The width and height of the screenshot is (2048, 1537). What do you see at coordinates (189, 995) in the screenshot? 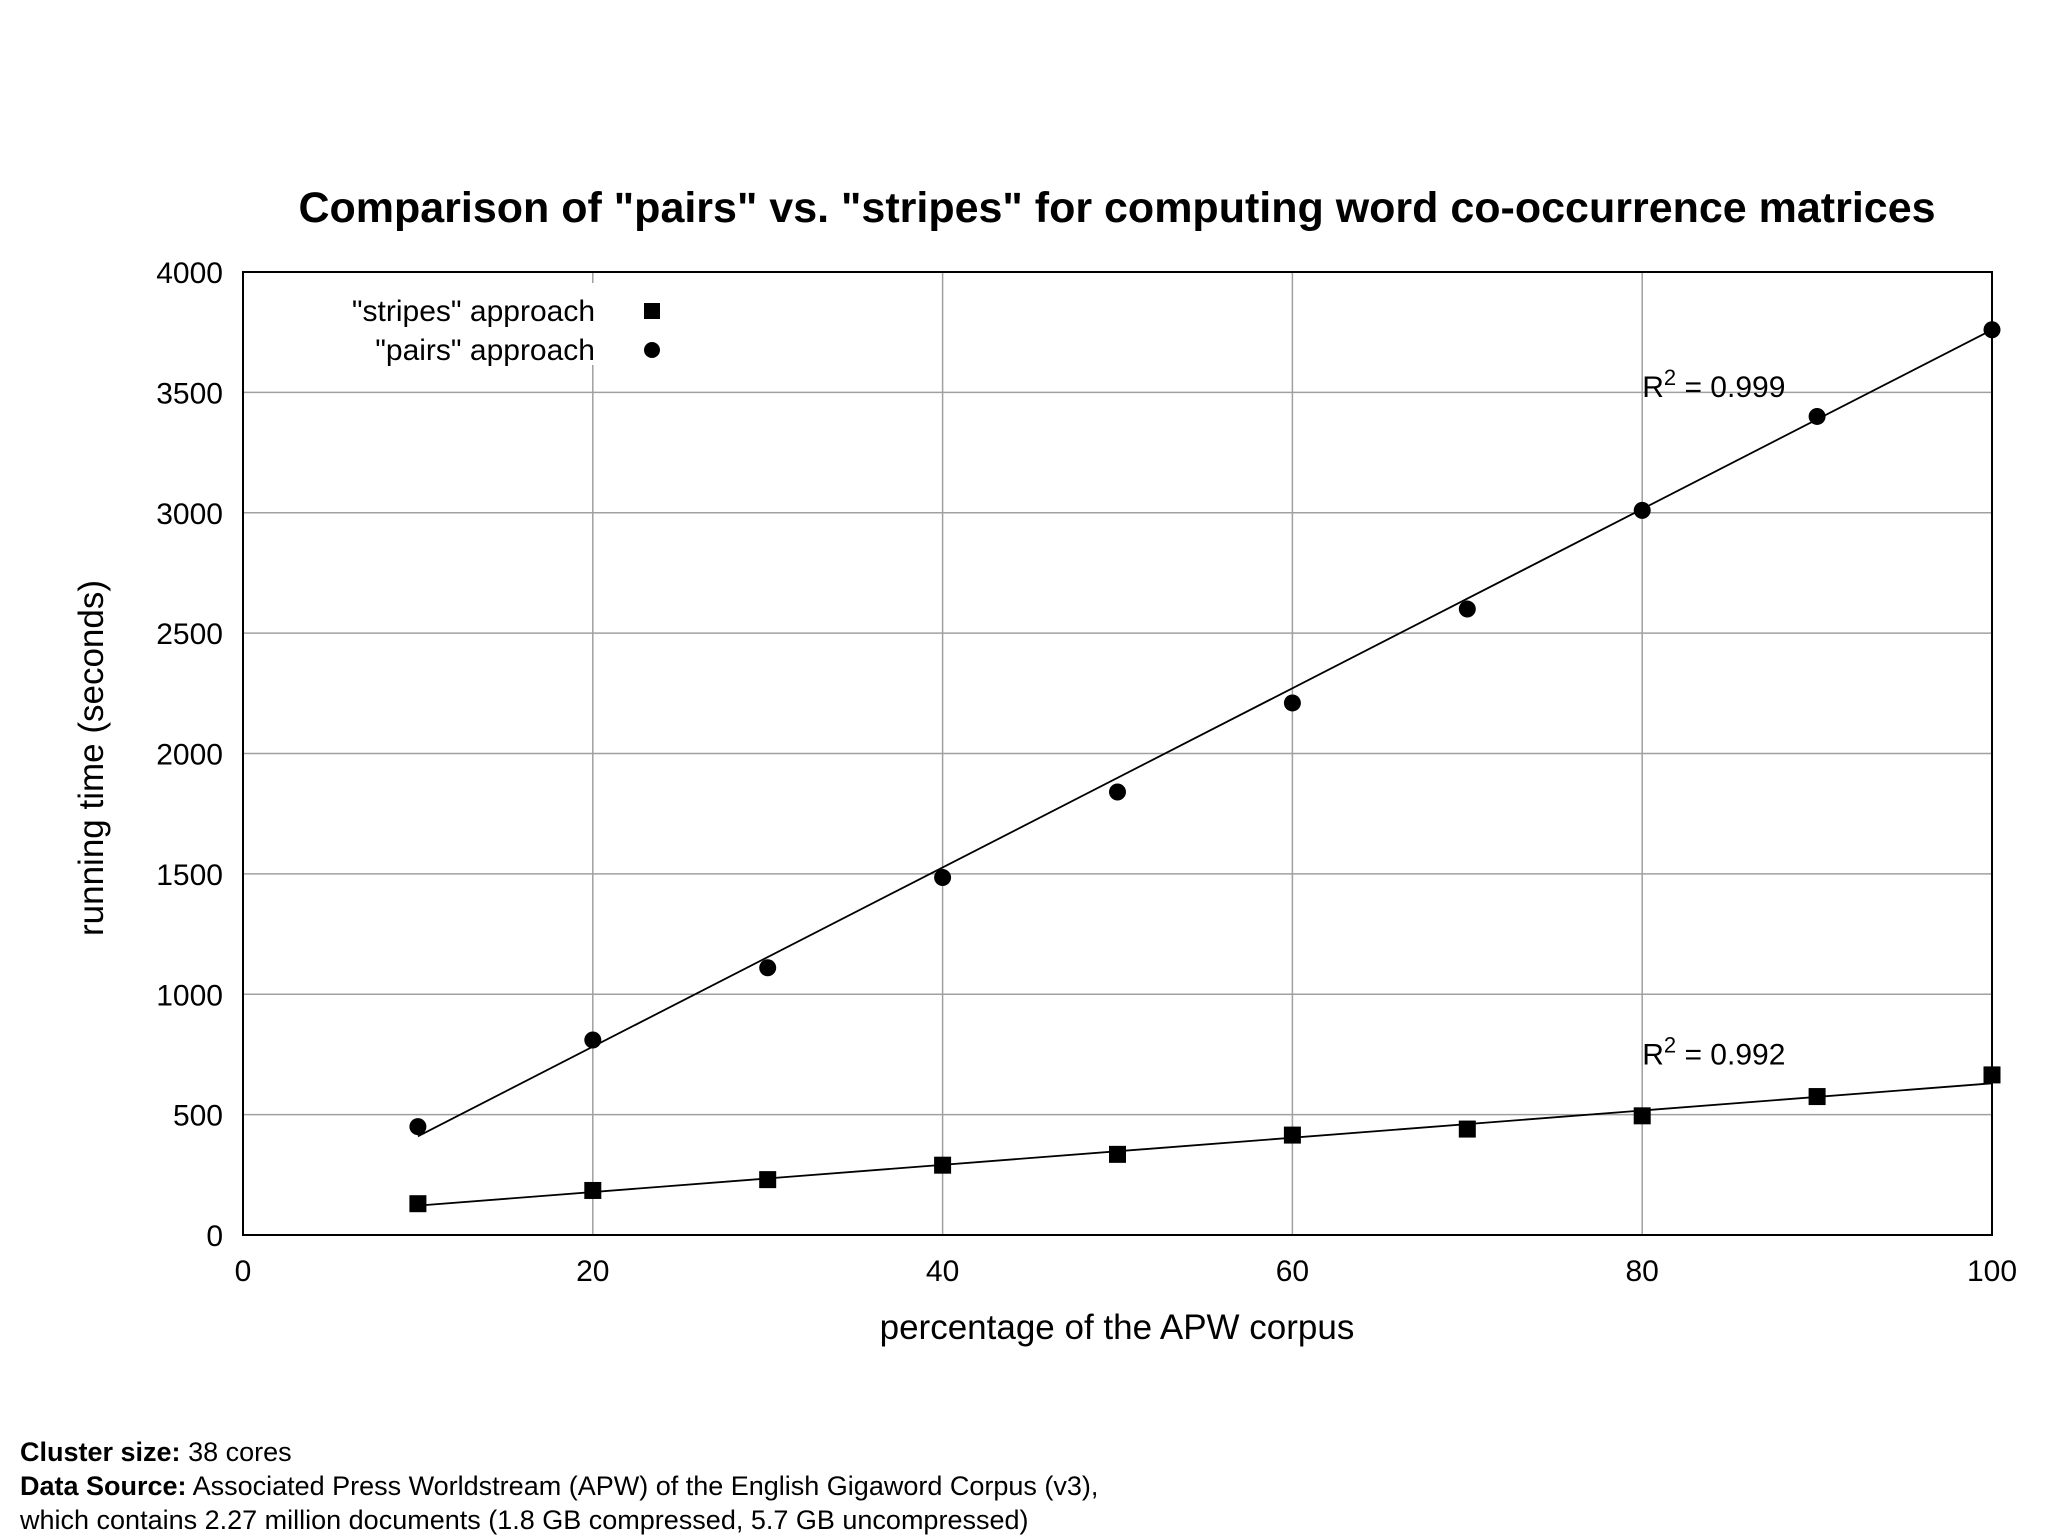
I see `y-tick-label: 1000` at bounding box center [189, 995].